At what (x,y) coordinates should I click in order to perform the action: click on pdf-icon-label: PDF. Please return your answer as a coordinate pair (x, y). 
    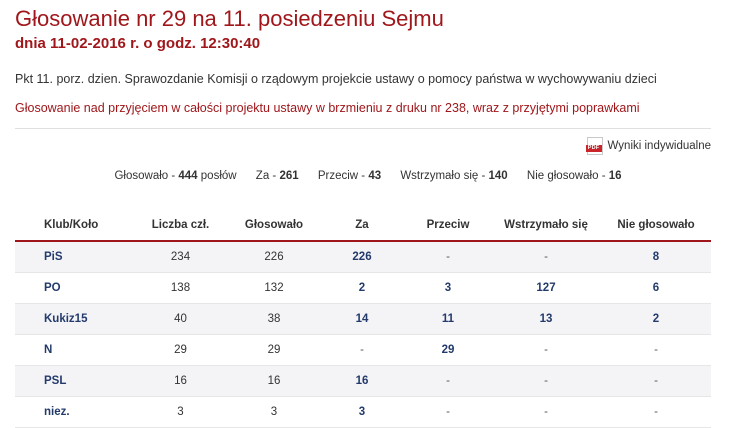
    Looking at the image, I should click on (593, 148).